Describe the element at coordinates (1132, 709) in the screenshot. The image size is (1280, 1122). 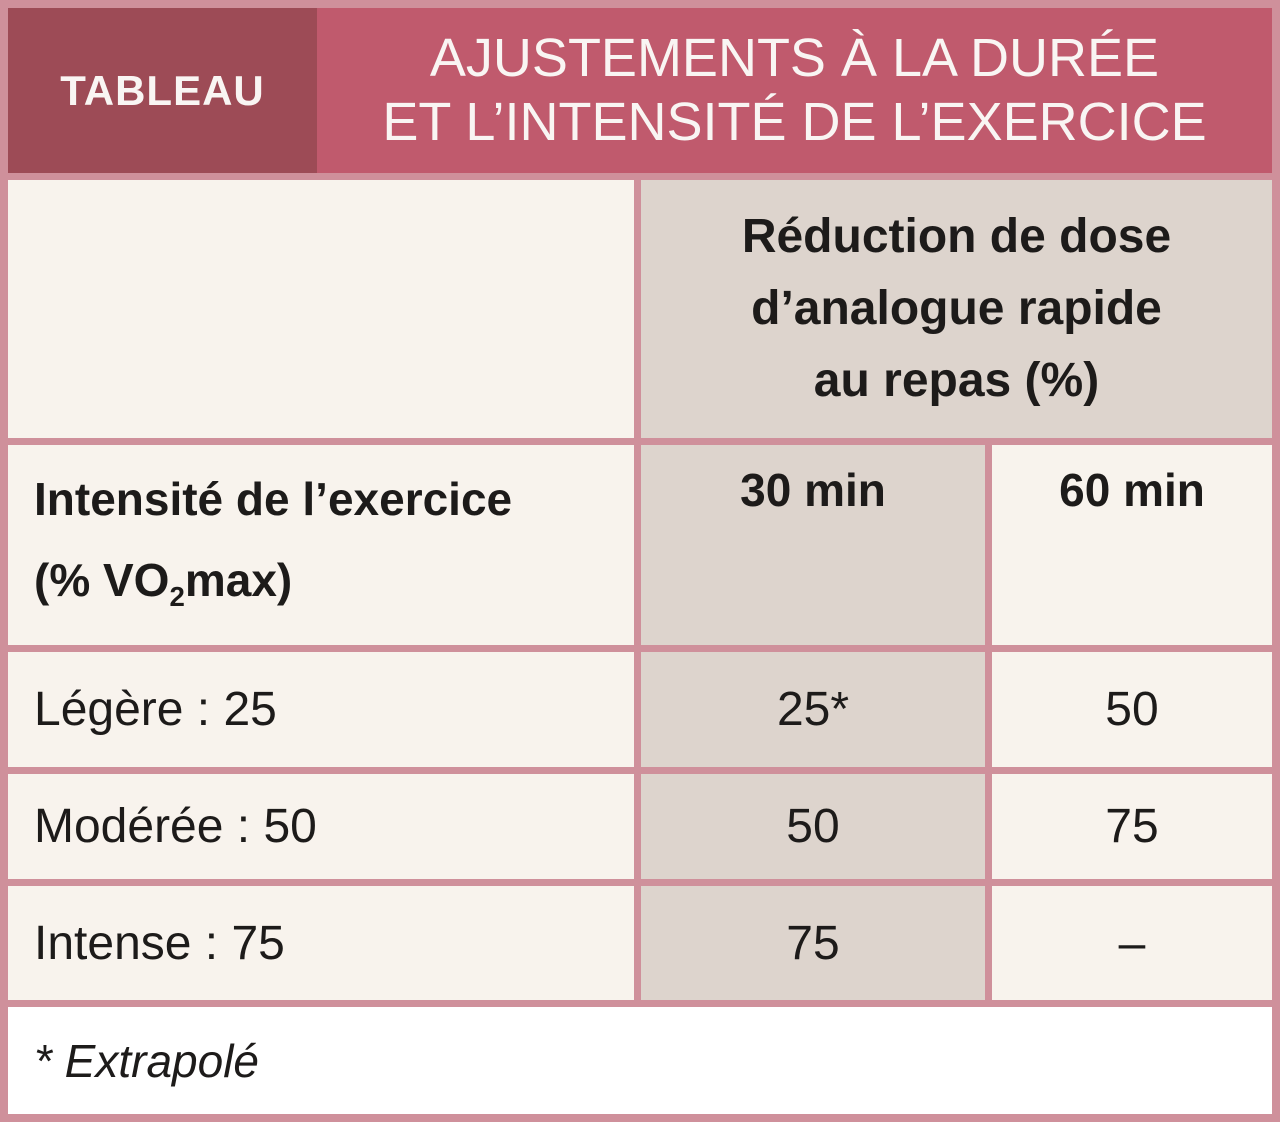
I see `value-legere-60min: 50` at that location.